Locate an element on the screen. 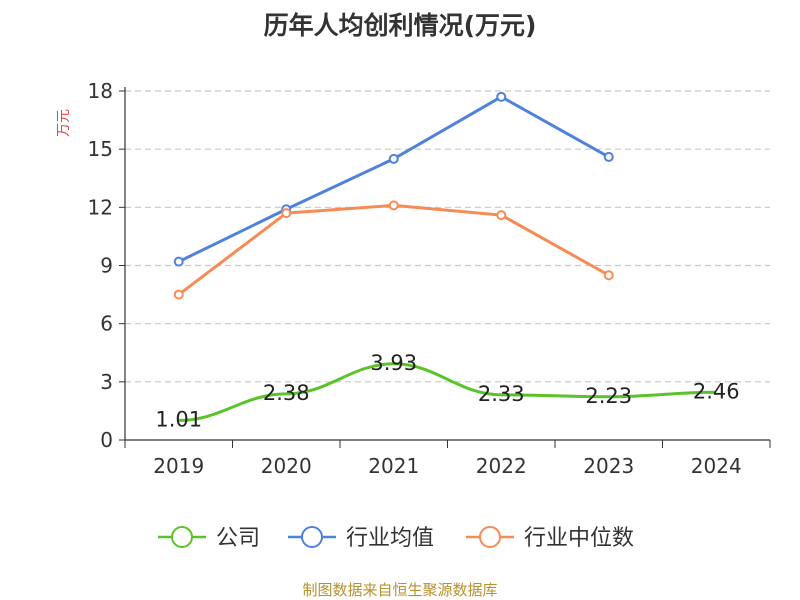 This screenshot has width=800, height=600. data-label: 2.33 is located at coordinates (501, 394).